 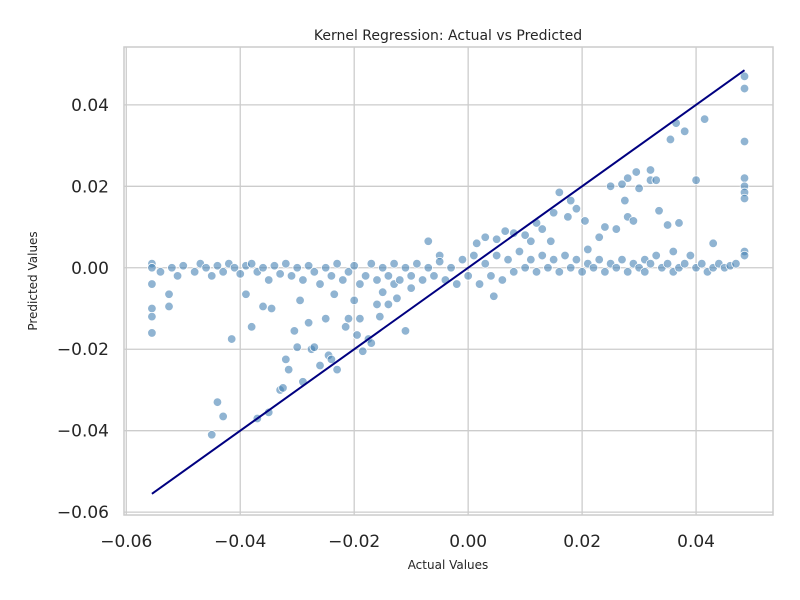 What do you see at coordinates (83, 432) in the screenshot?
I see `y-tick-label: −0.04` at bounding box center [83, 432].